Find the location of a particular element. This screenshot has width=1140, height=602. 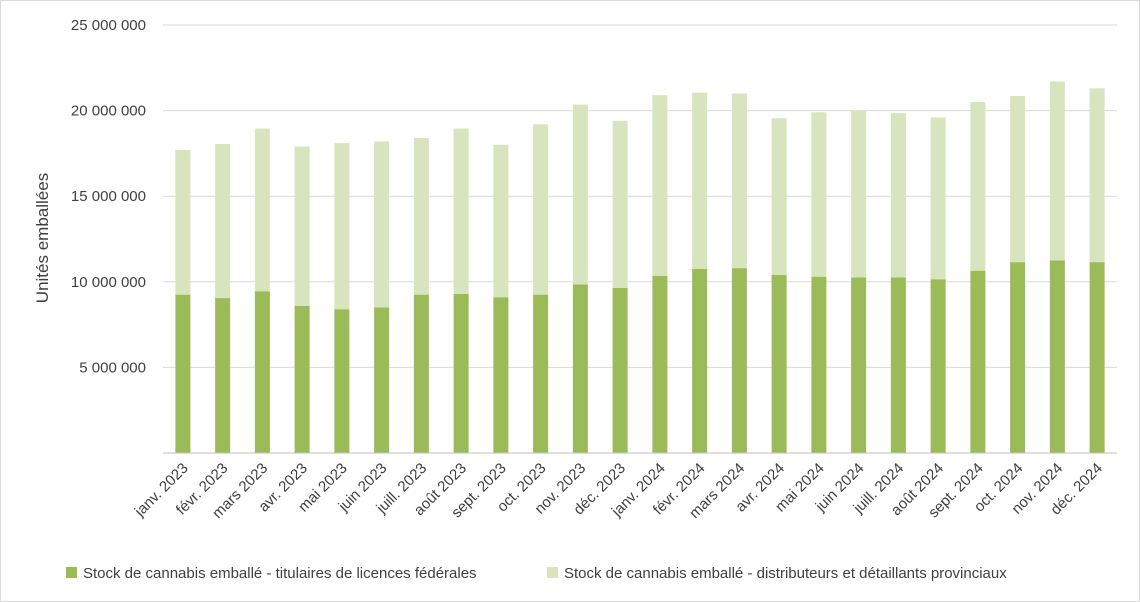

y-tick-label: 10 000 000 is located at coordinates (108, 282).